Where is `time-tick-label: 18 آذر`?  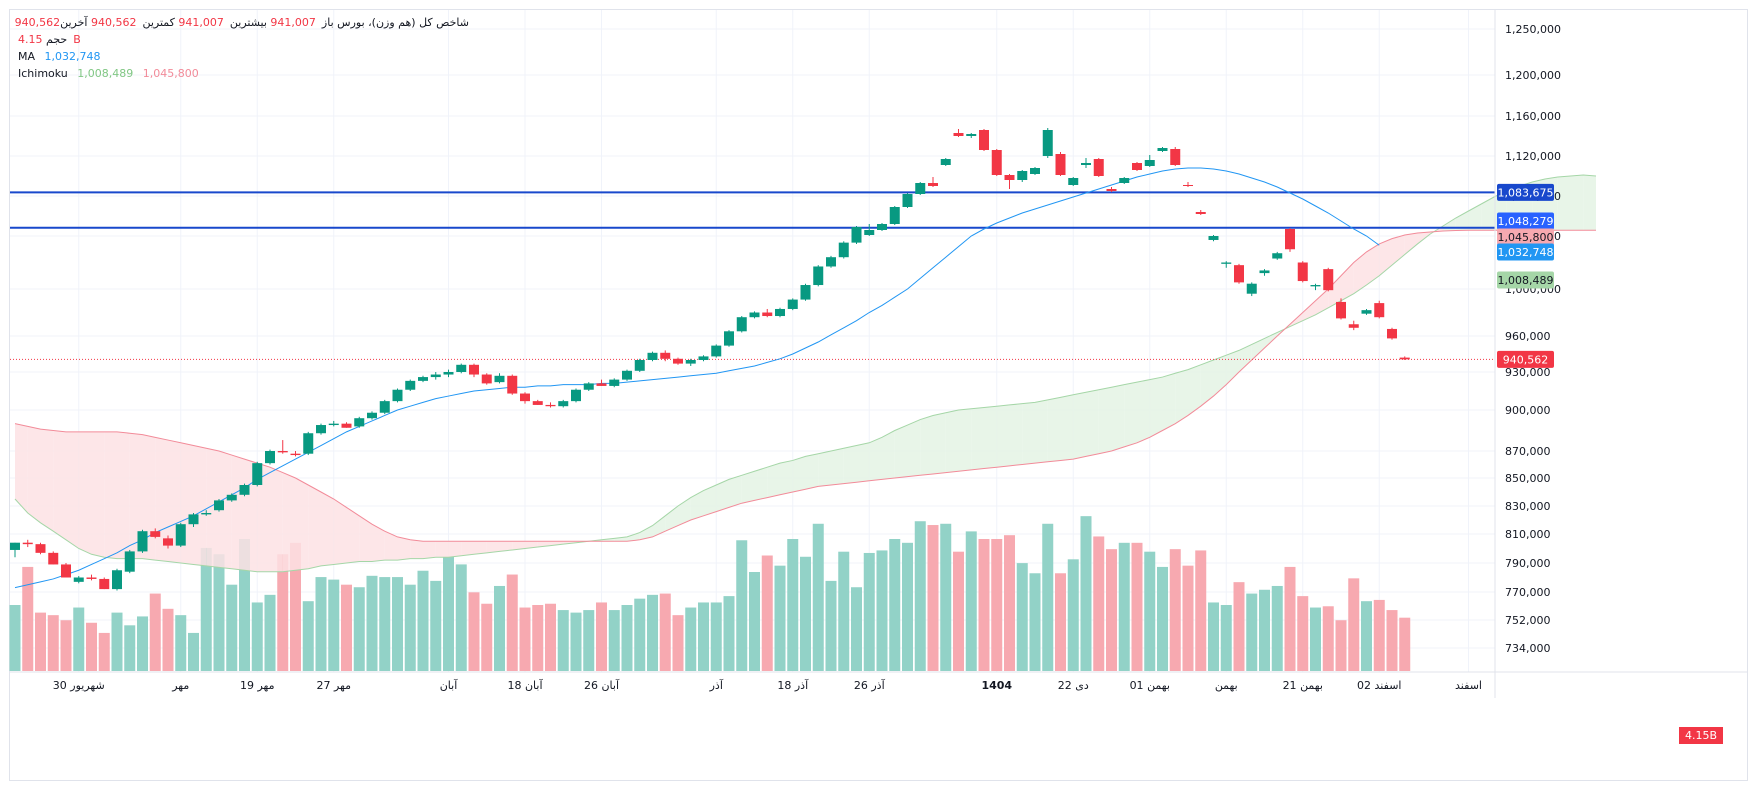 time-tick-label: 18 آذر is located at coordinates (793, 685).